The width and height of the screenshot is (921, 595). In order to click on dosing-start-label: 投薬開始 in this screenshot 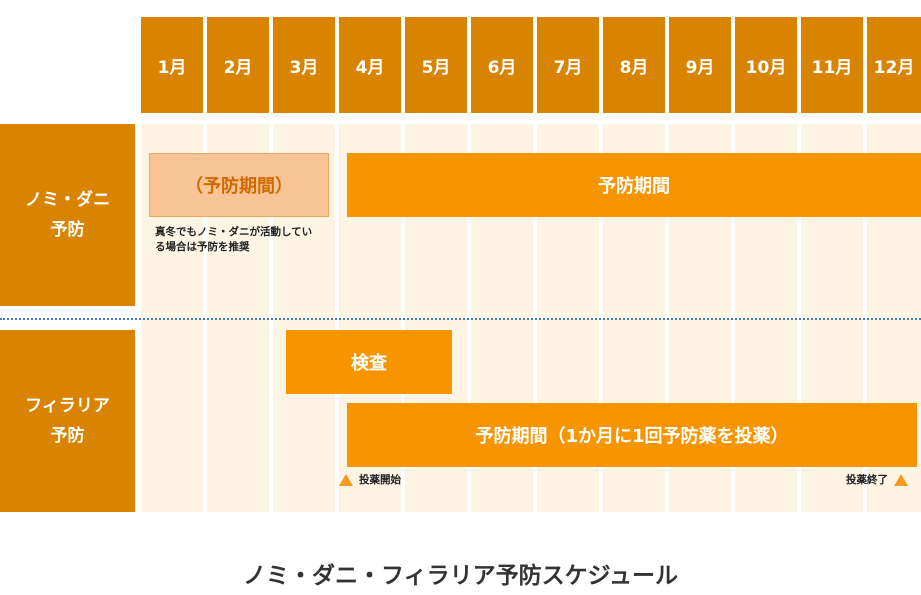, I will do `click(380, 480)`.